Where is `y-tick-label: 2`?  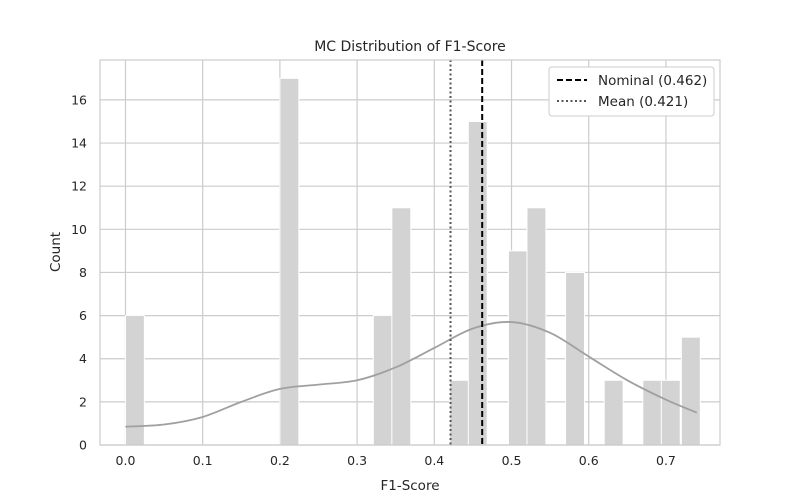
y-tick-label: 2 is located at coordinates (83, 401).